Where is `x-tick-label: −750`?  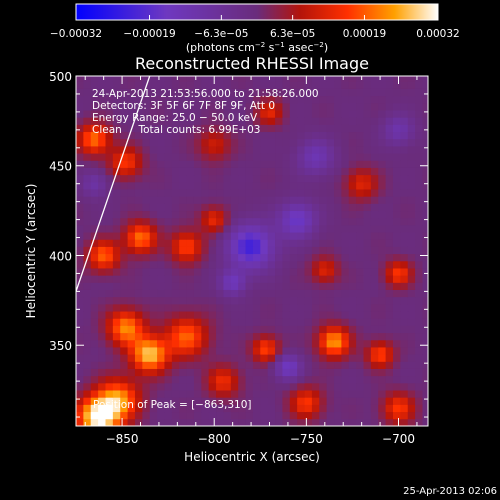
x-tick-label: −750 is located at coordinates (306, 439).